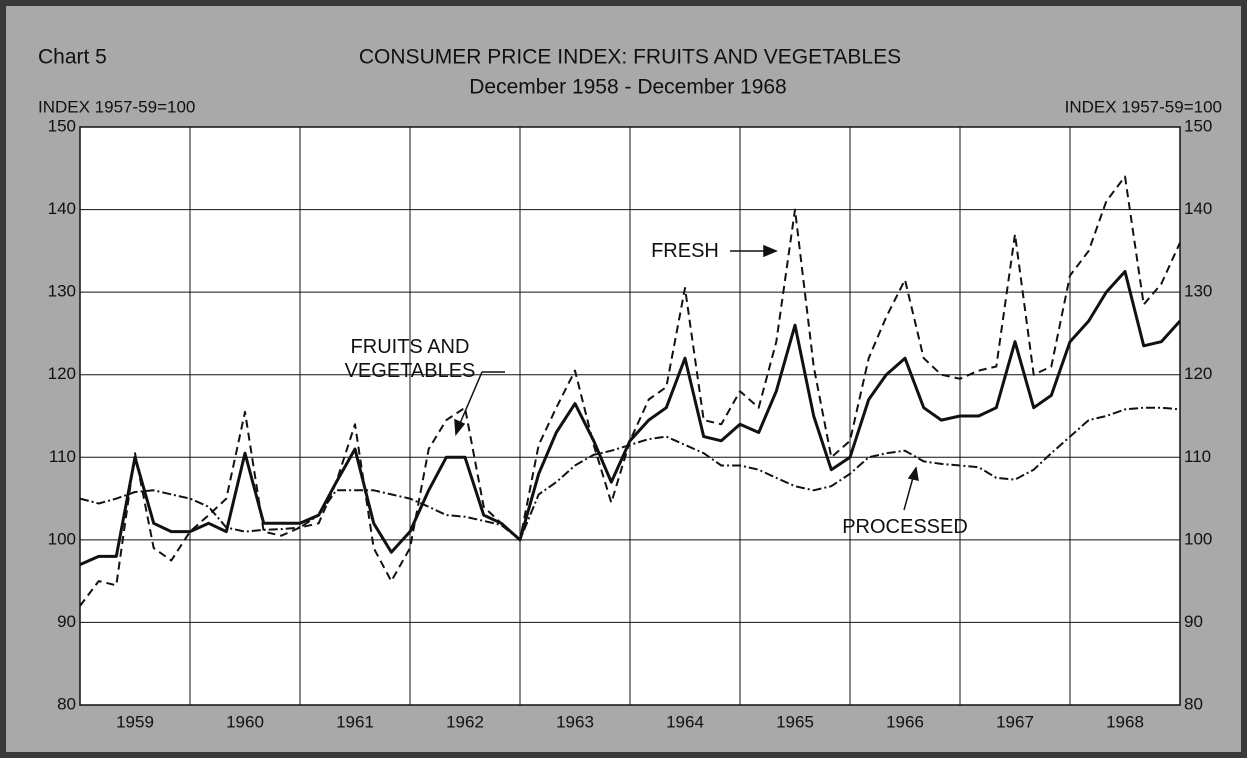 This screenshot has height=758, width=1247. What do you see at coordinates (795, 721) in the screenshot?
I see `x-tick-label: 1965` at bounding box center [795, 721].